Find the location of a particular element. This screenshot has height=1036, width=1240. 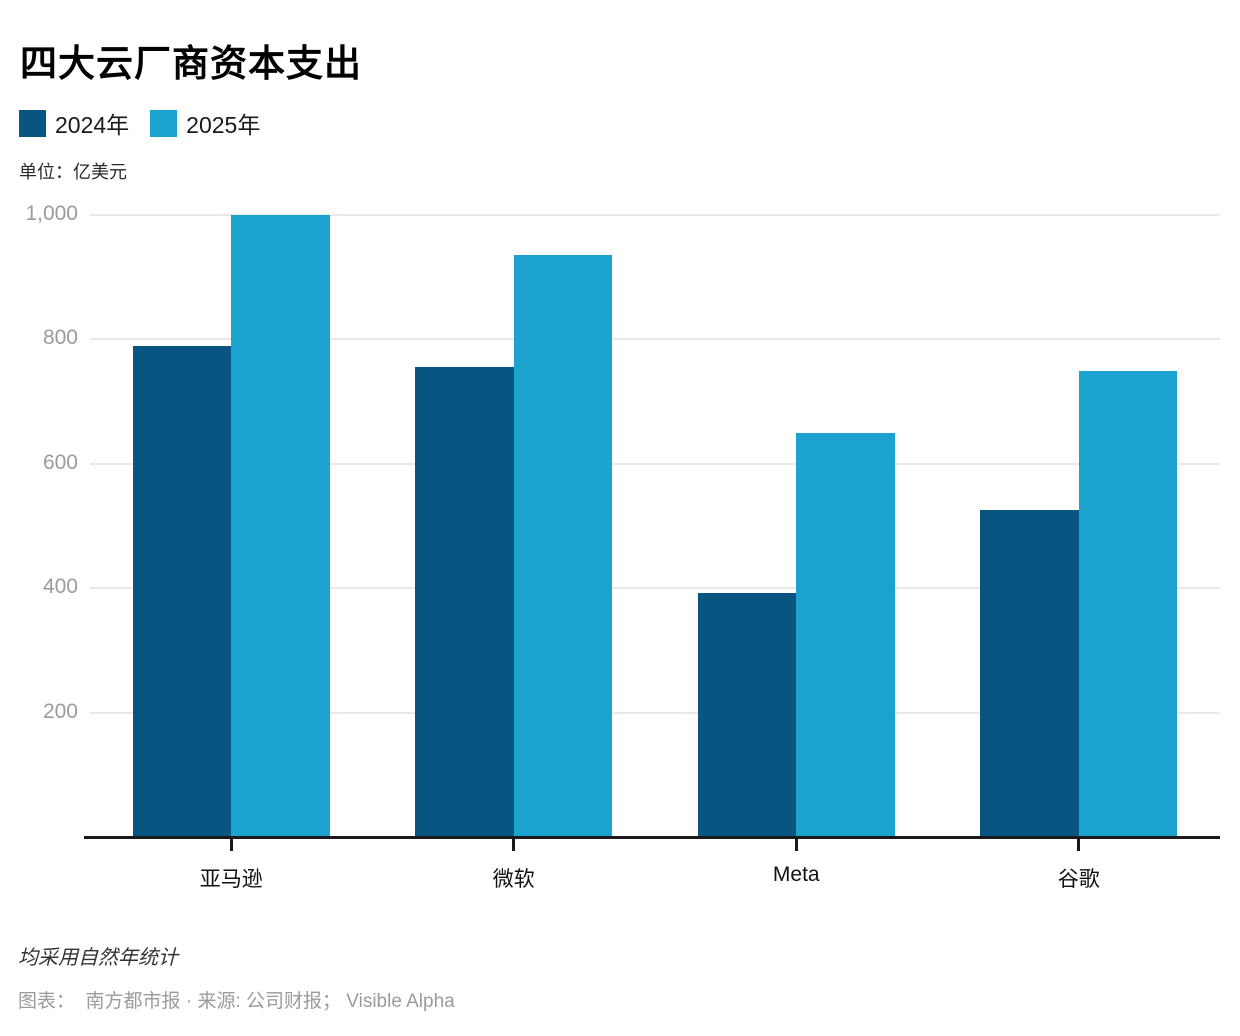

bar-meta-2024 is located at coordinates (747, 715).